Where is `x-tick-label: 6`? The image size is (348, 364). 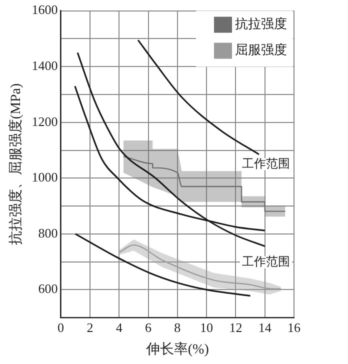
x-tick-label: 6 is located at coordinates (148, 327).